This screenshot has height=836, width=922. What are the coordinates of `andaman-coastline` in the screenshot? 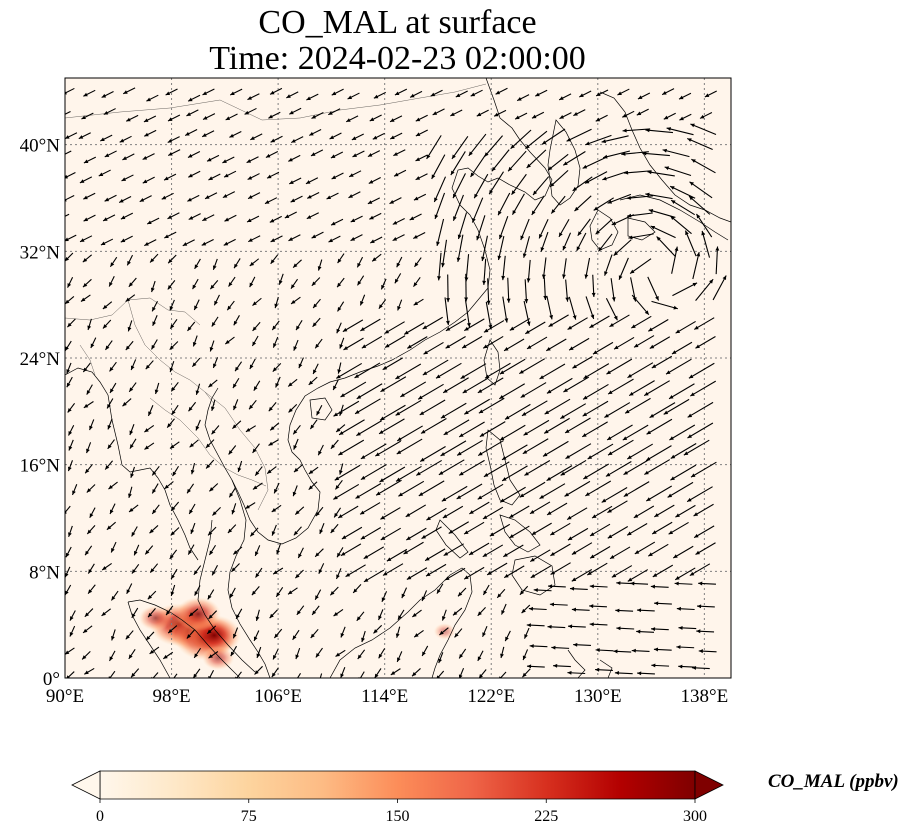 It's located at (178, 519).